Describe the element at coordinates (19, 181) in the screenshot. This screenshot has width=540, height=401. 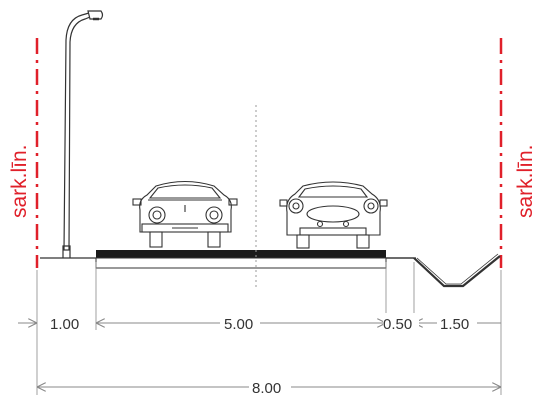
I see `boundary-label-left: sark.līn.` at that location.